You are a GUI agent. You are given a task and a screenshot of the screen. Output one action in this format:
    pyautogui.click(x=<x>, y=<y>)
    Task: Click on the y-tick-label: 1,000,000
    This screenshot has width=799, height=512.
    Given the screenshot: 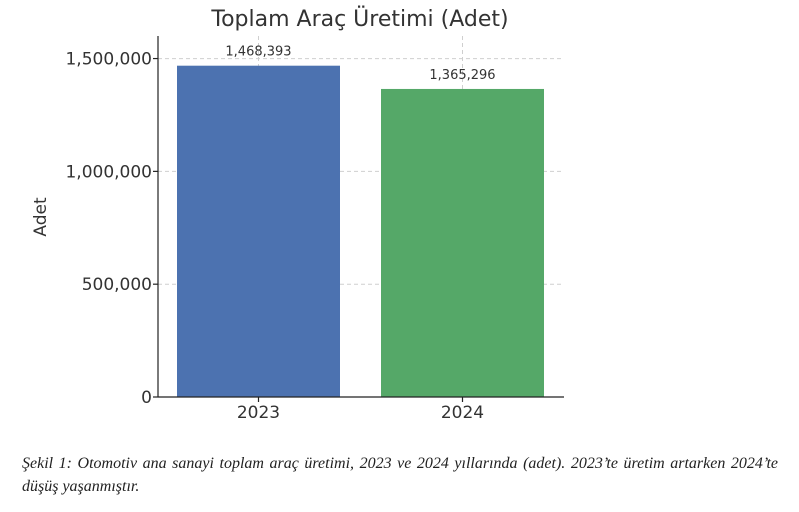 What is the action you would take?
    pyautogui.click(x=108, y=172)
    